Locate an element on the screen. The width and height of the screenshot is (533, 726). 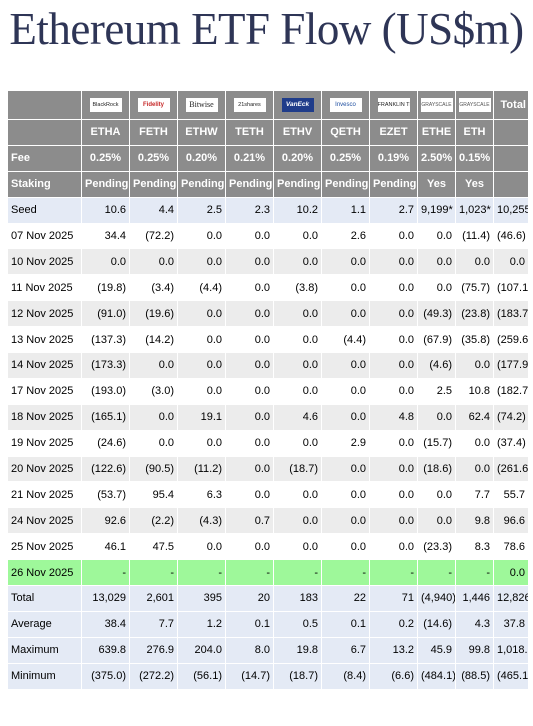
fund-ticker: EZET is located at coordinates (393, 132).